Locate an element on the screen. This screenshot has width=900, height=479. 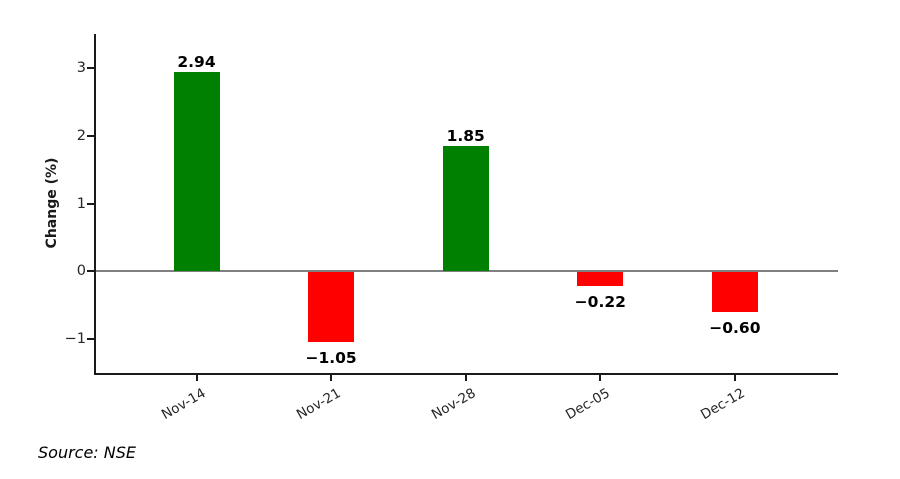
y-tick-label: 2 is located at coordinates (81, 135).